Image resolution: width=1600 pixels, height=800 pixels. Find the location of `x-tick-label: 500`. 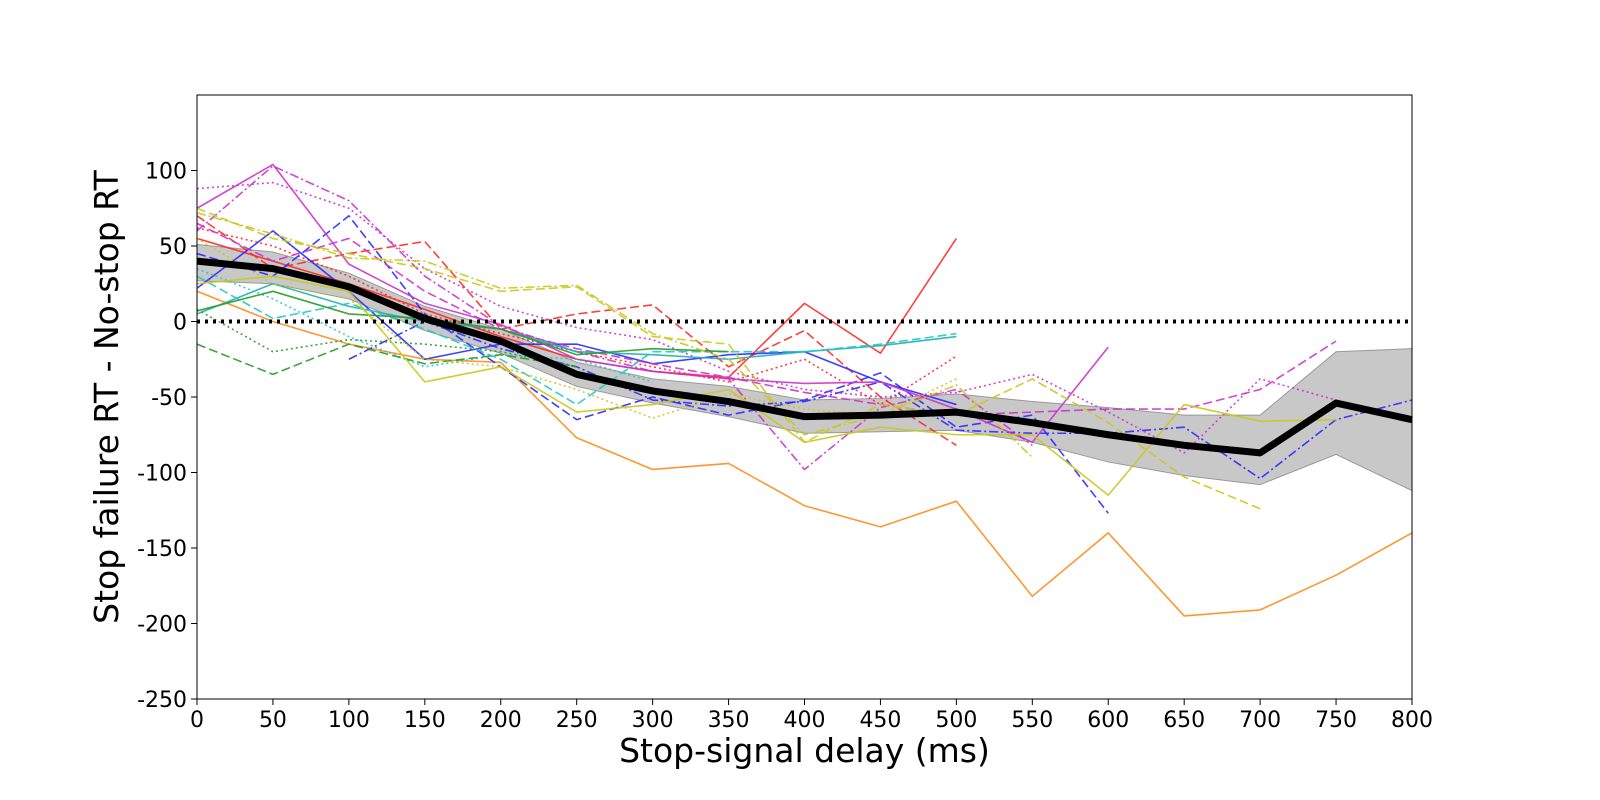

x-tick-label: 500 is located at coordinates (956, 720).